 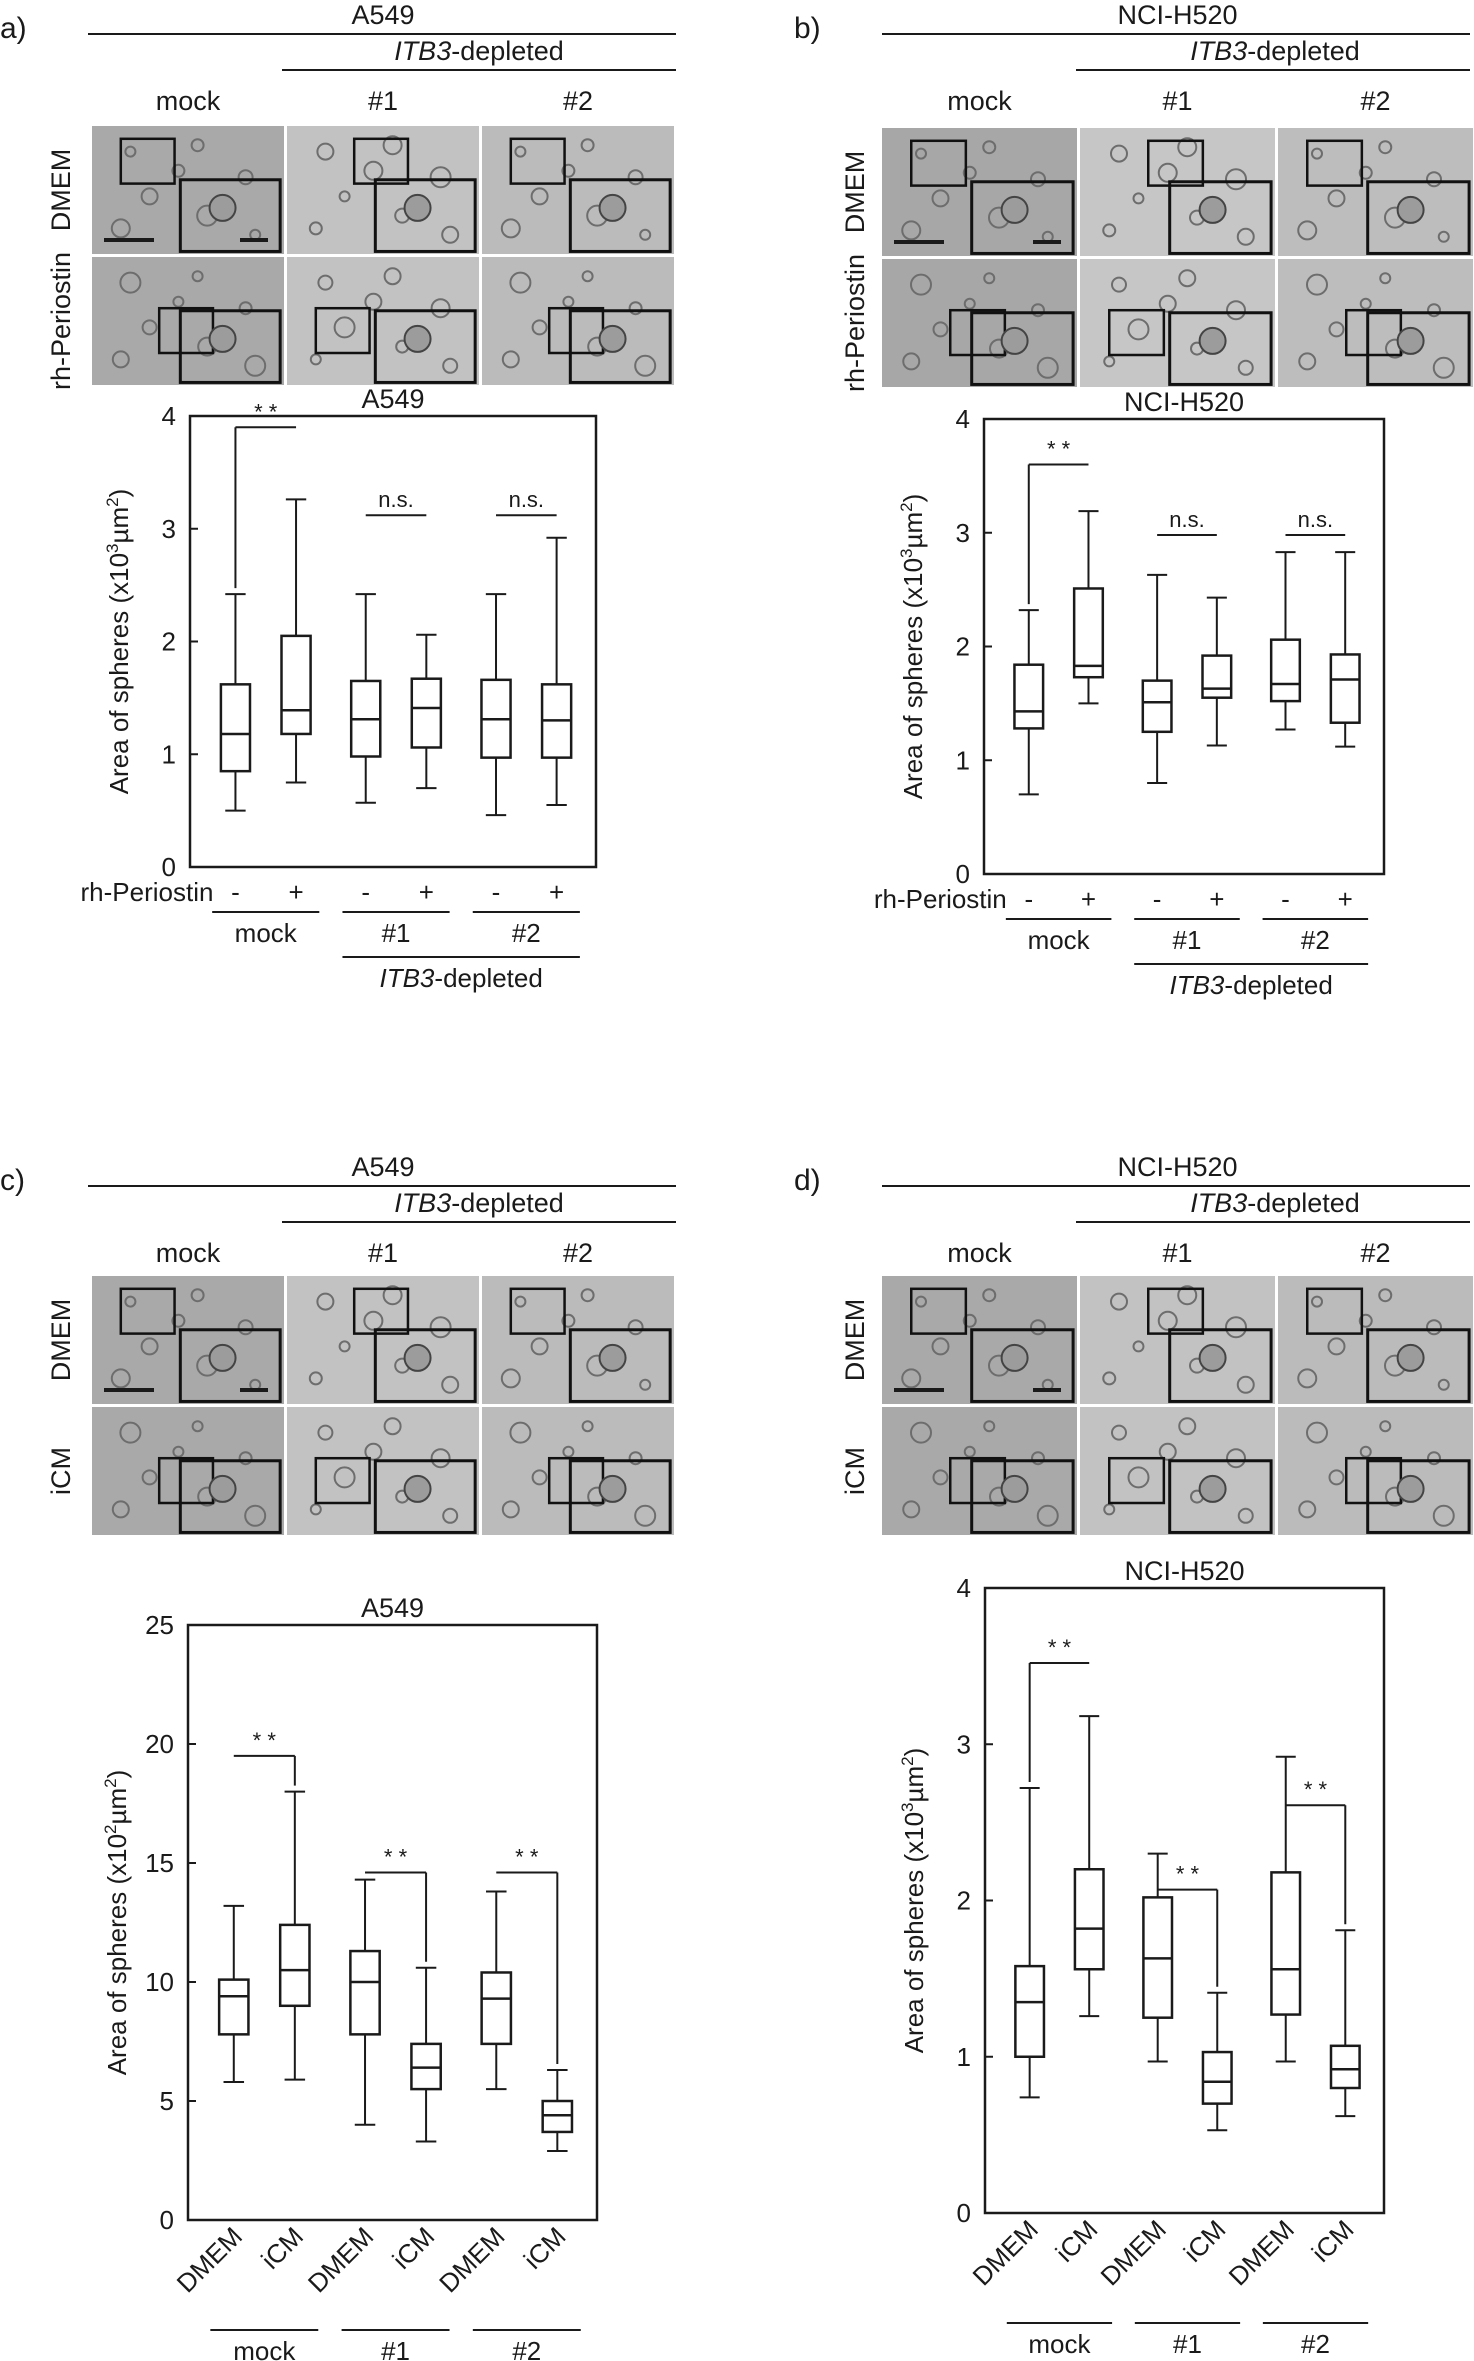 I want to click on y-tick-label: 3, so click(x=169, y=529).